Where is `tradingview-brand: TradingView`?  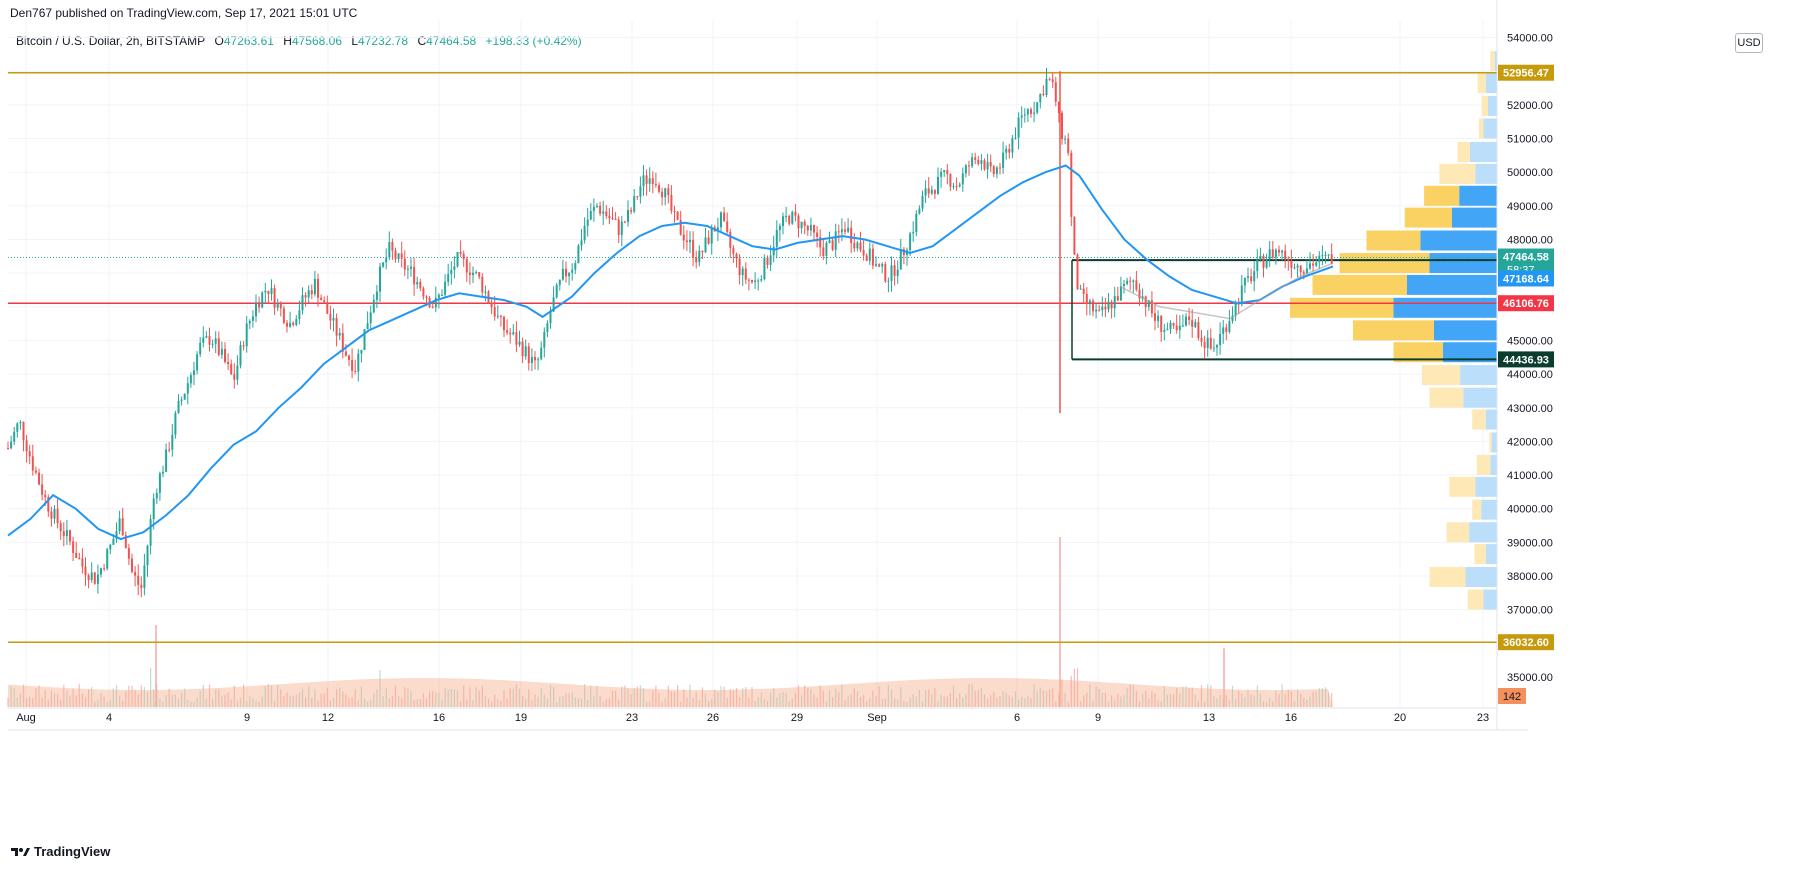 tradingview-brand: TradingView is located at coordinates (72, 851).